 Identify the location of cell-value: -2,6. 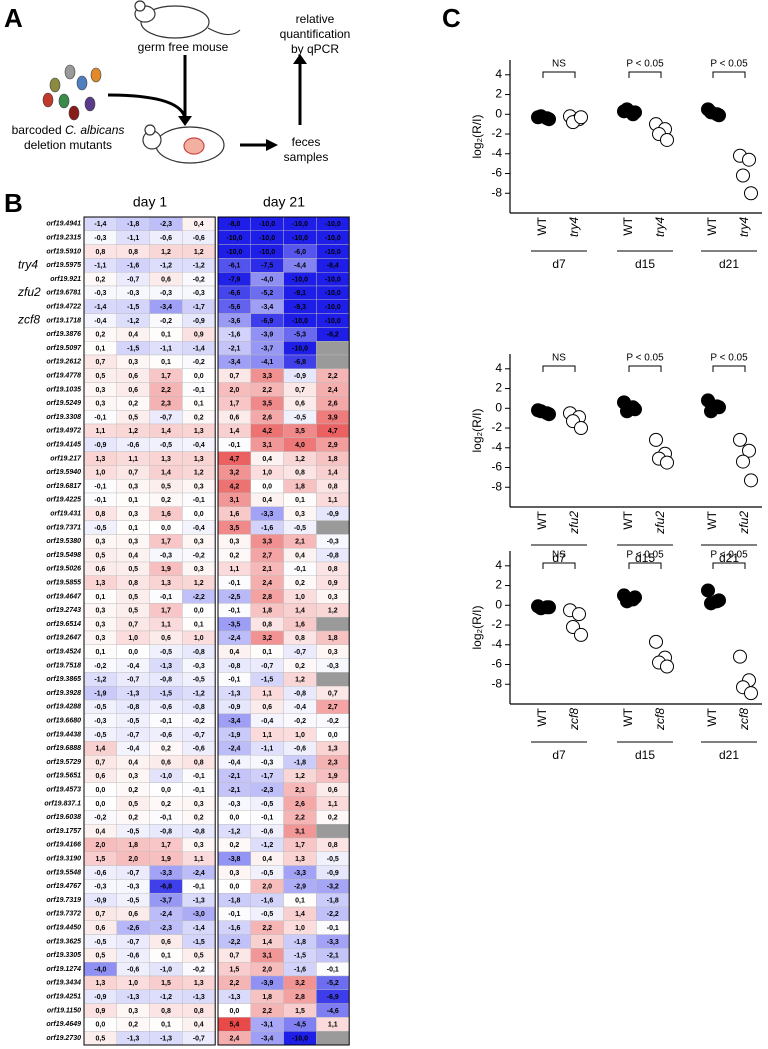
(133, 928).